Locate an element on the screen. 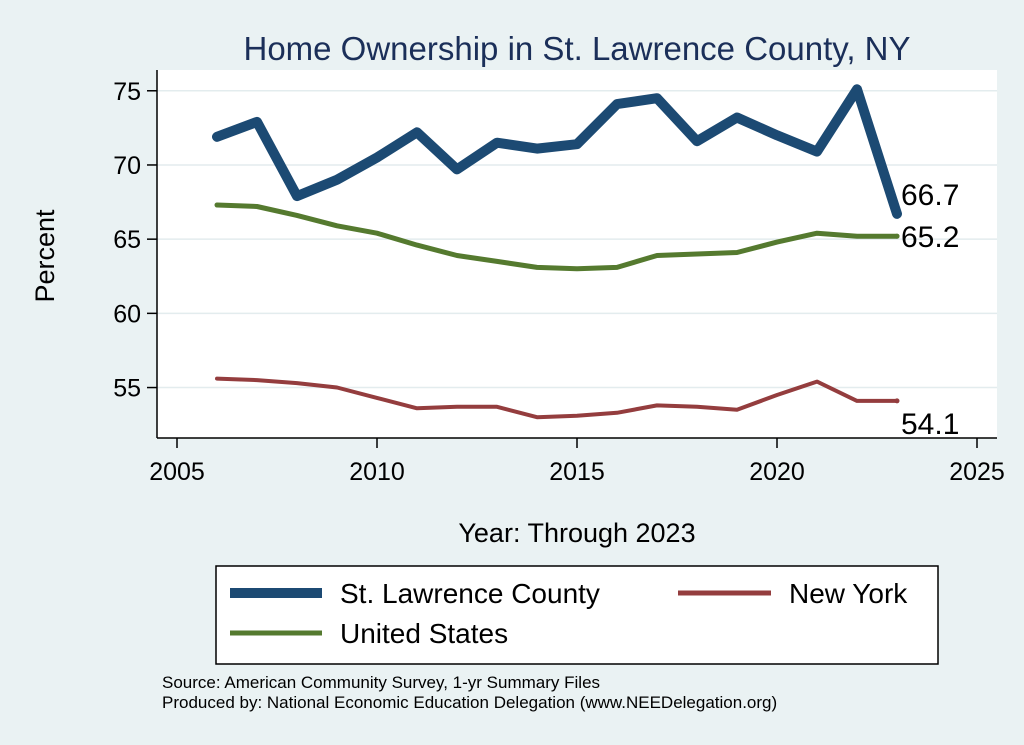  series-line-united-states is located at coordinates (557, 237).